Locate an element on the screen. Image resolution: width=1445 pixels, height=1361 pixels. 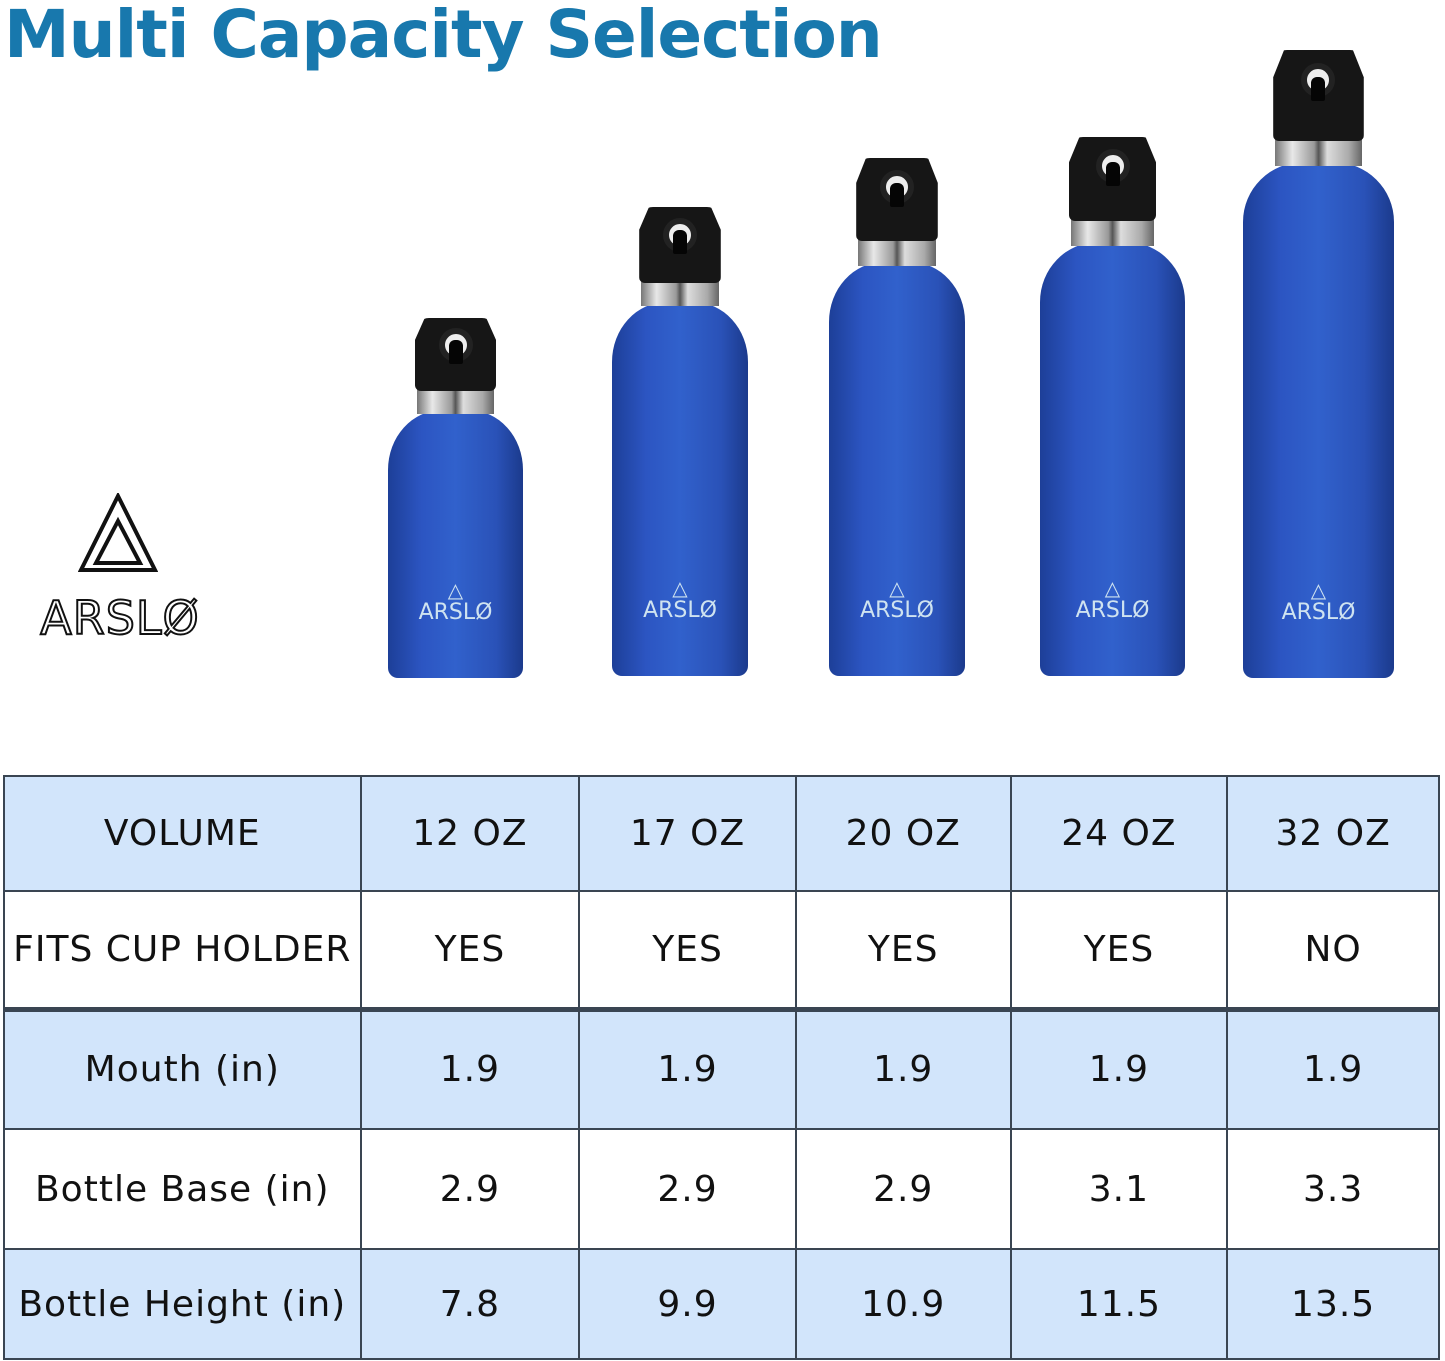
table-row: Mouth (in) 1.9 1.9 1.9 1.9 1.9 is located at coordinates (721, 1068).